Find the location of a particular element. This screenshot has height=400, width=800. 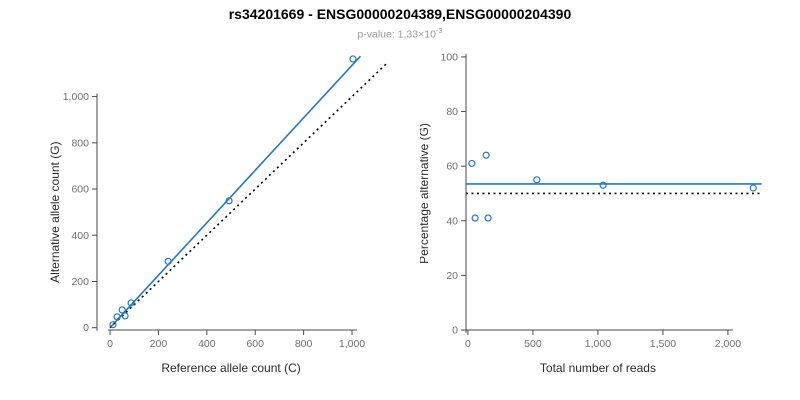

pvalue-text: p-value: 1.33×10 is located at coordinates (396, 34).